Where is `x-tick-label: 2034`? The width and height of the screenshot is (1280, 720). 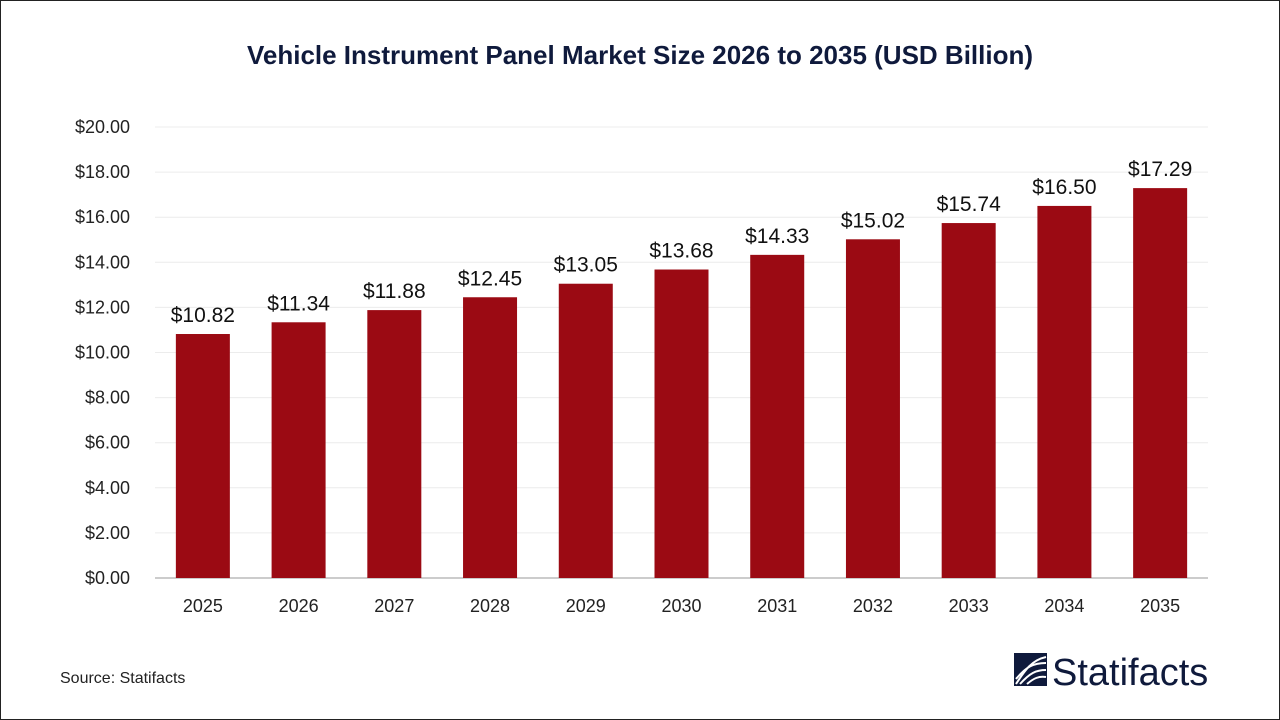 x-tick-label: 2034 is located at coordinates (1064, 606).